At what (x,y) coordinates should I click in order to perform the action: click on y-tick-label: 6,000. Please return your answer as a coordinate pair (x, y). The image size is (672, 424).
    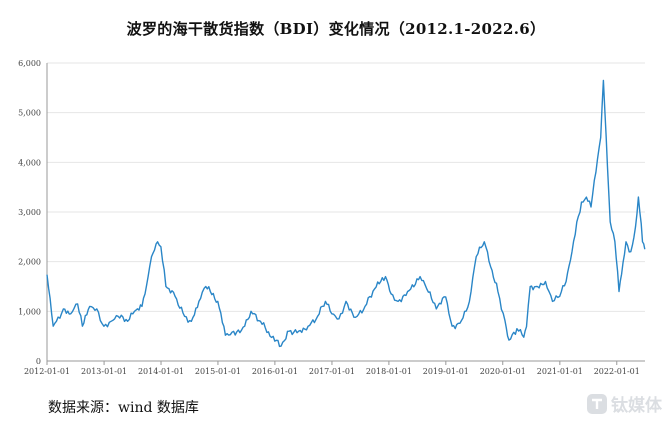
    Looking at the image, I should click on (29, 63).